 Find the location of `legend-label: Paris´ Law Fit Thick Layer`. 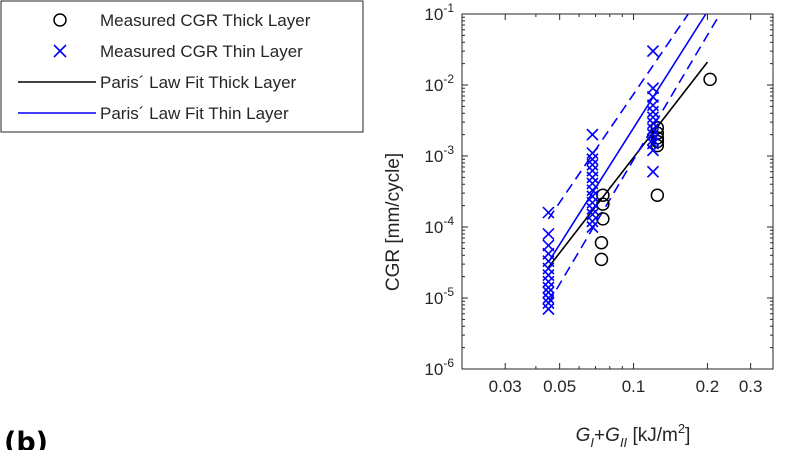

legend-label: Paris´ Law Fit Thick Layer is located at coordinates (198, 82).